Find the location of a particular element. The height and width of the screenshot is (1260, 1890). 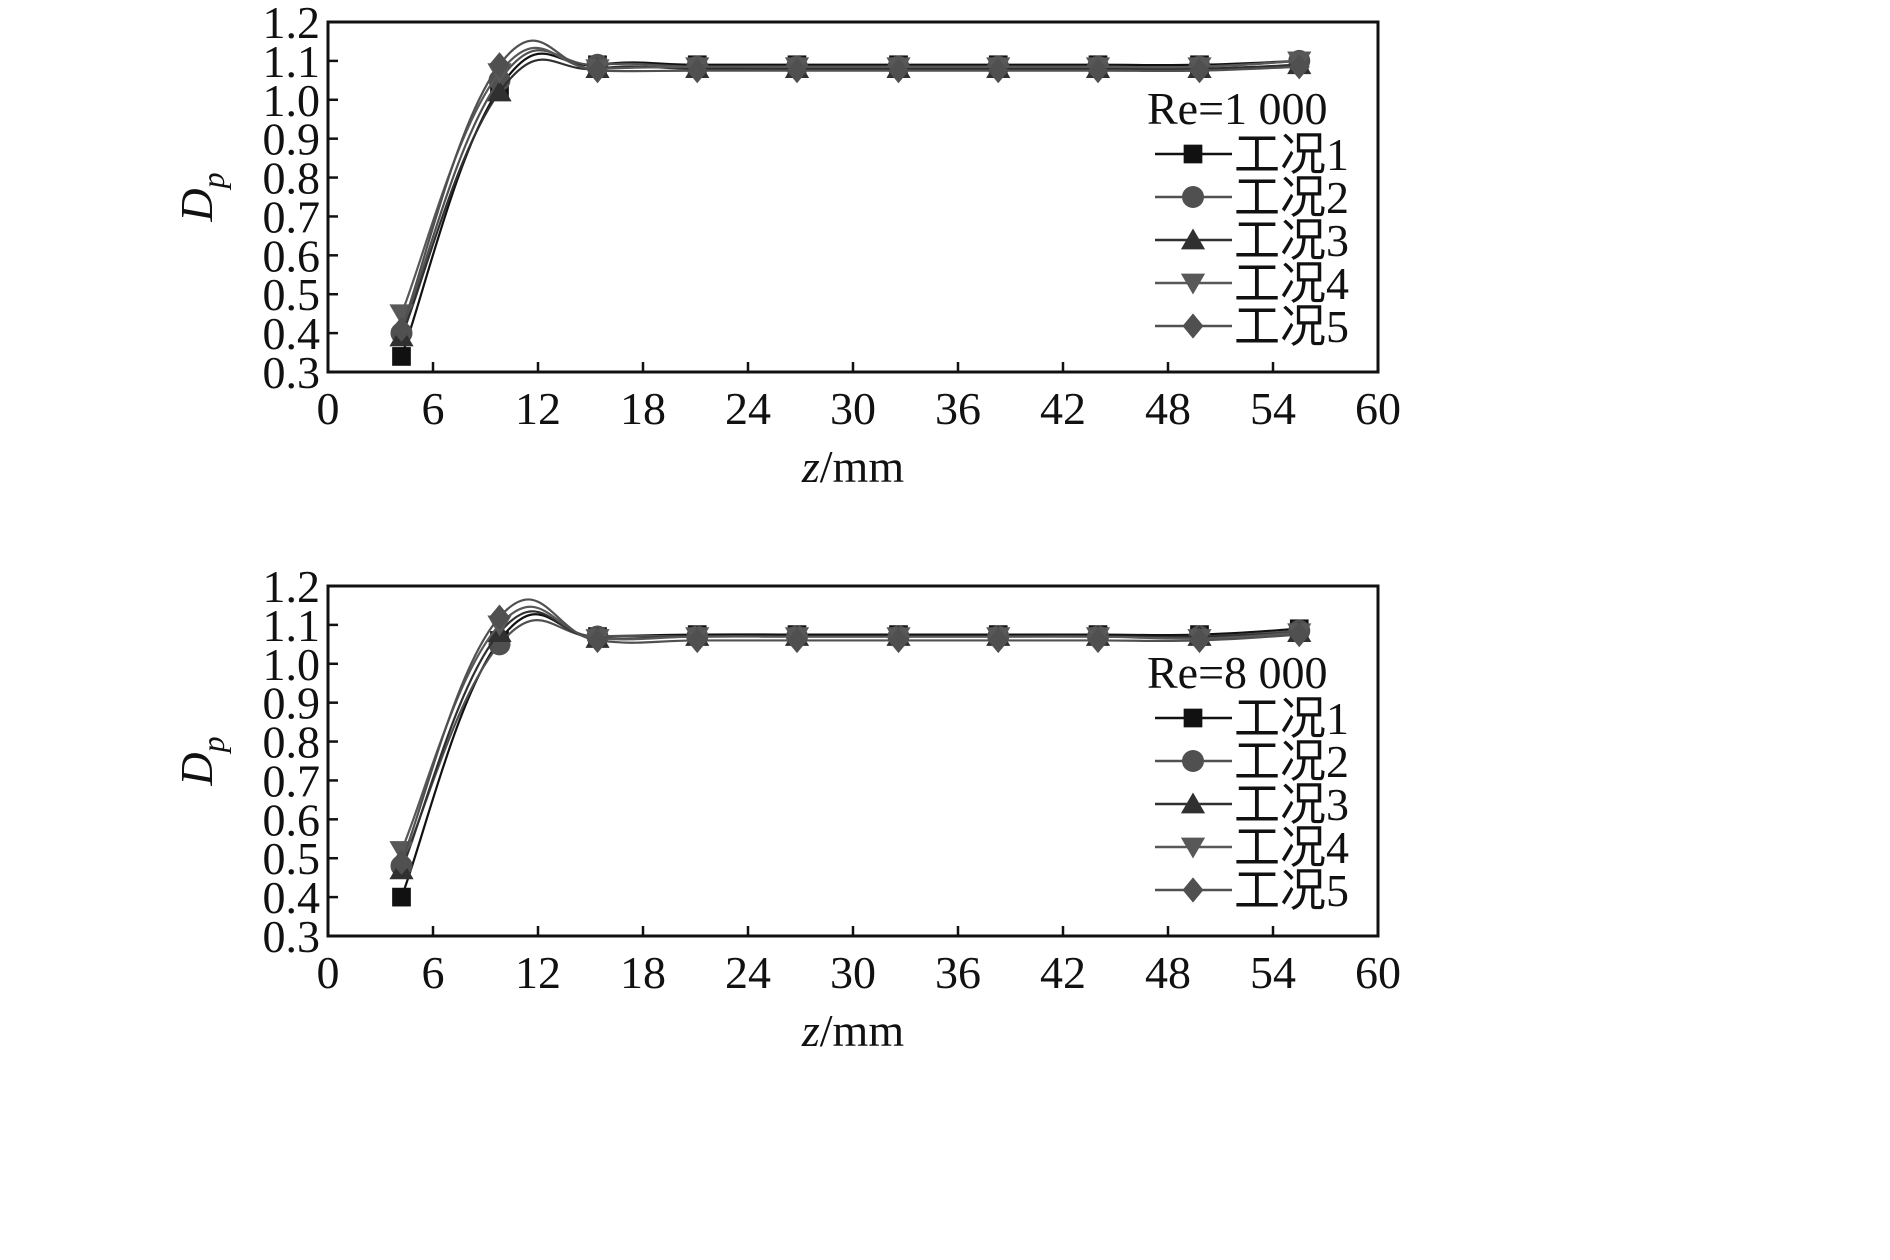

legend-title: Re=1 000 is located at coordinates (1237, 108).